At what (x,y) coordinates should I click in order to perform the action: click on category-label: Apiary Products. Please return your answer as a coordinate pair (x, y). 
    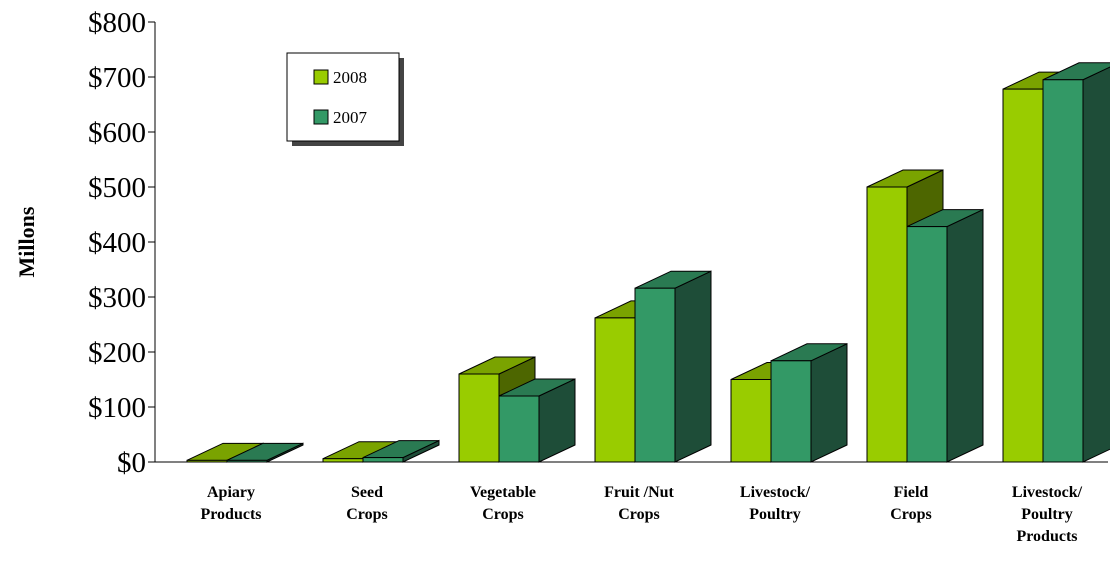
    Looking at the image, I should click on (230, 503).